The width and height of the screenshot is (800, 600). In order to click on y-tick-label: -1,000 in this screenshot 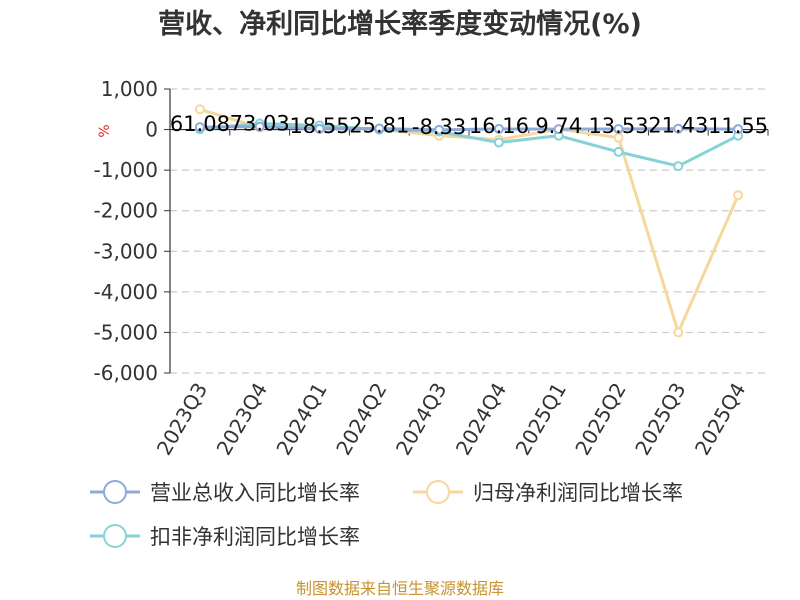, I will do `click(126, 170)`.